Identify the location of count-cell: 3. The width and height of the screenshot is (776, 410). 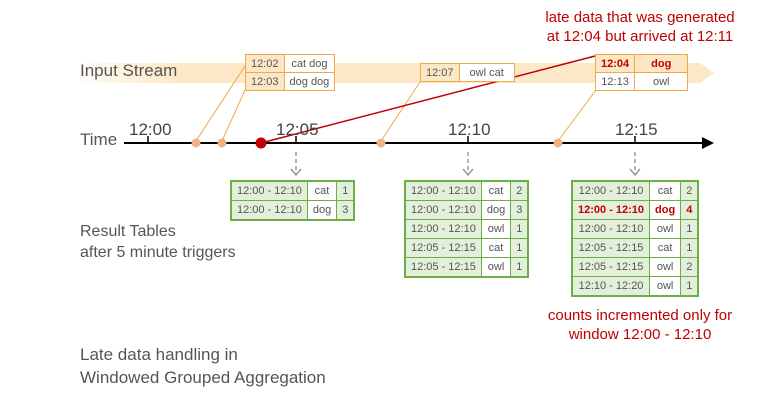
(519, 210).